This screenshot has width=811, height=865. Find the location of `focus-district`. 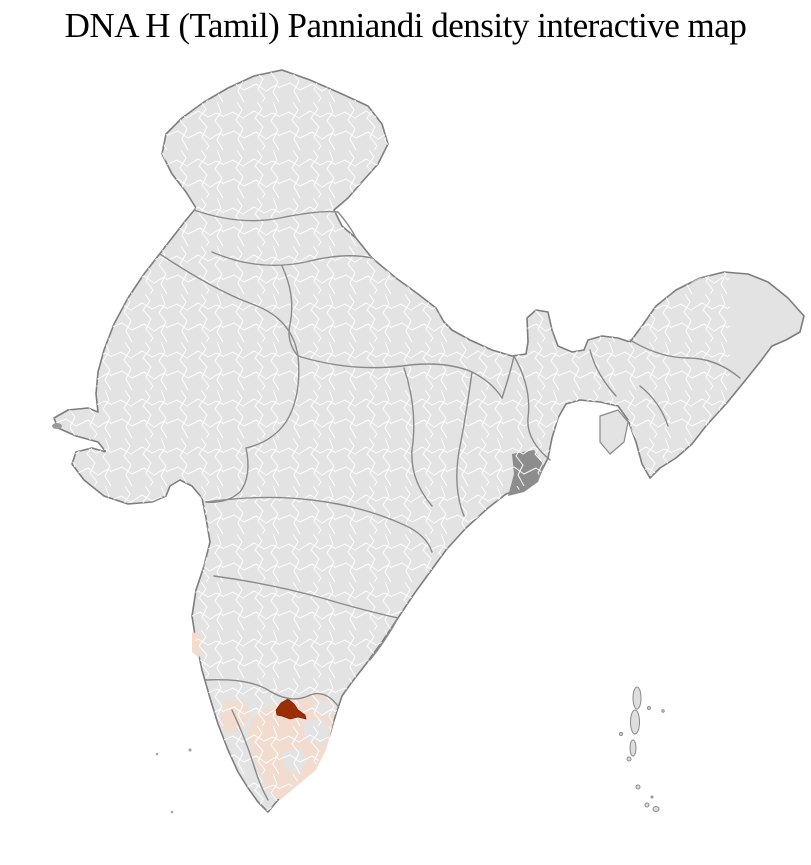

focus-district is located at coordinates (291, 709).